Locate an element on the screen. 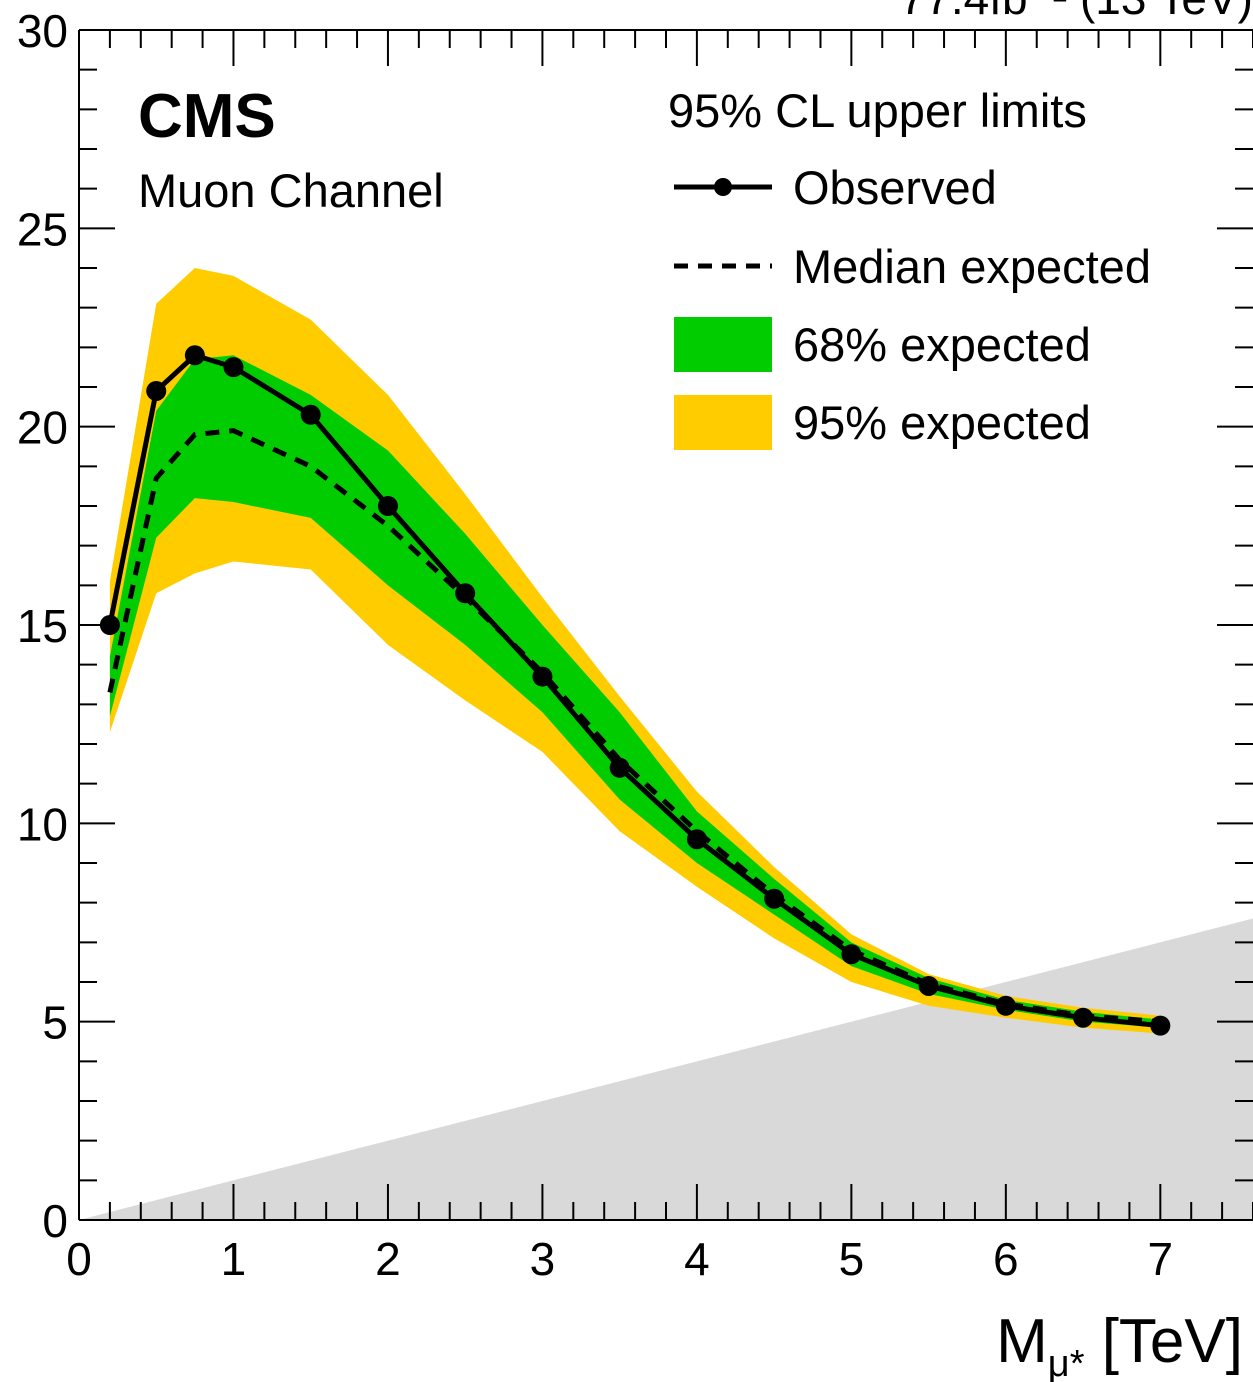 This screenshot has height=1382, width=1253. x-tick-label: 7 is located at coordinates (1161, 1259).